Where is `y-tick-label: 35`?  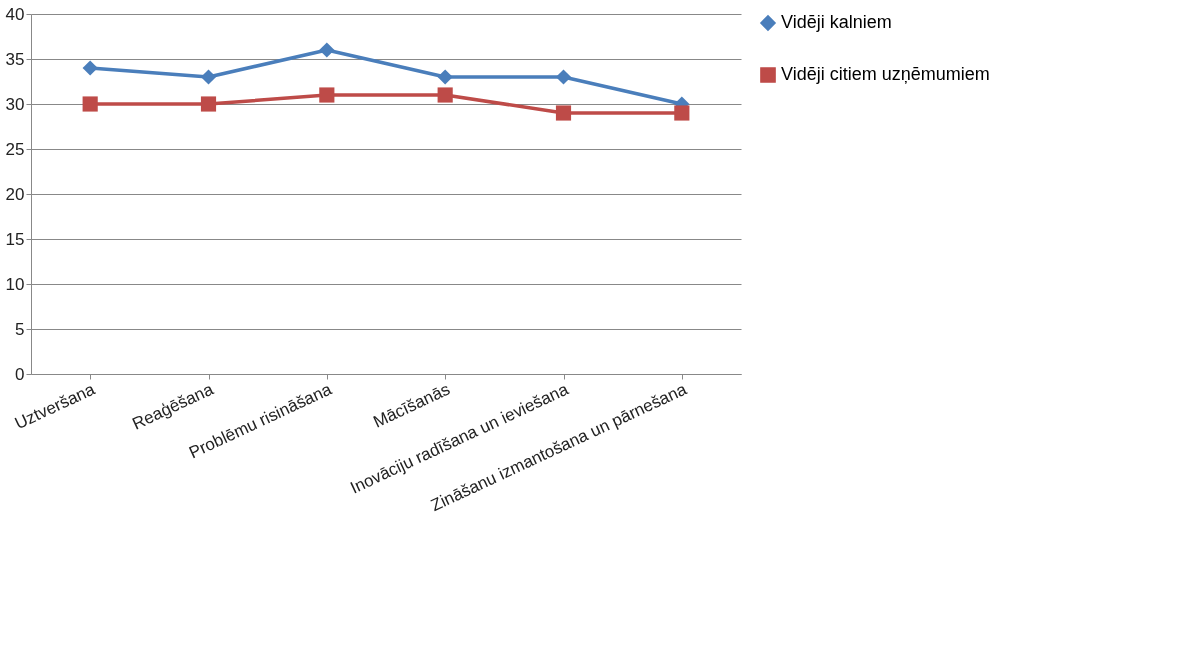 y-tick-label: 35 is located at coordinates (15, 59).